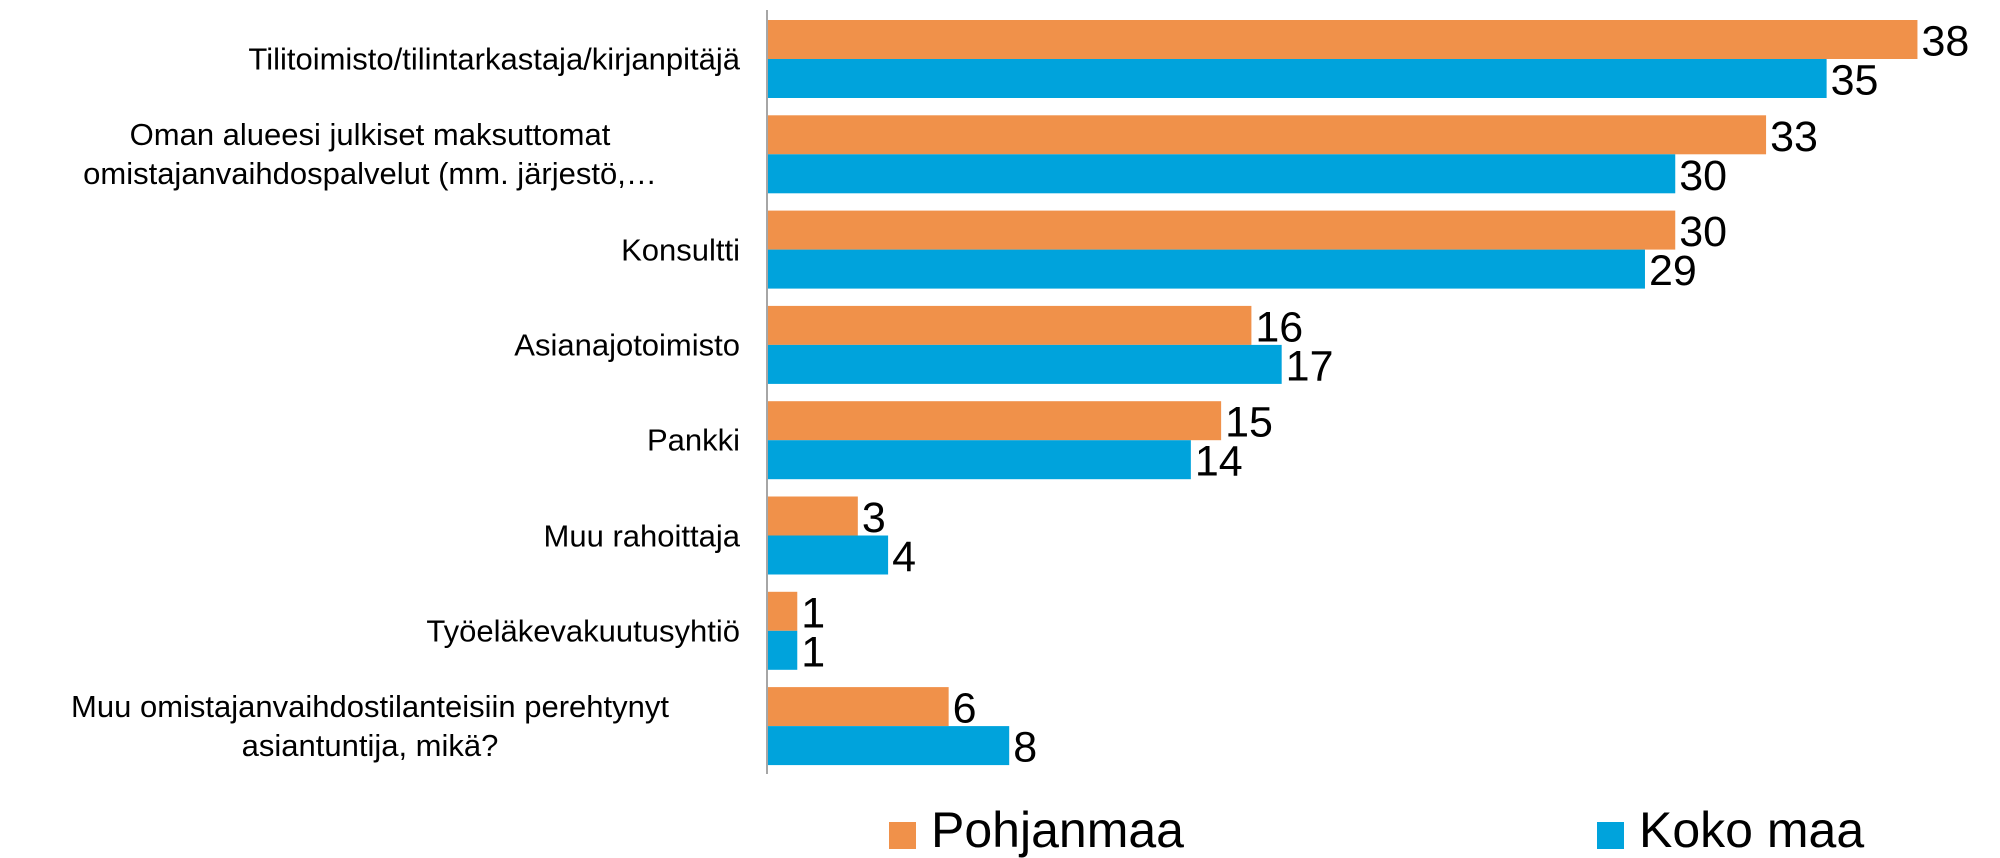 The width and height of the screenshot is (2000, 858). I want to click on value-label: 6, so click(965, 709).